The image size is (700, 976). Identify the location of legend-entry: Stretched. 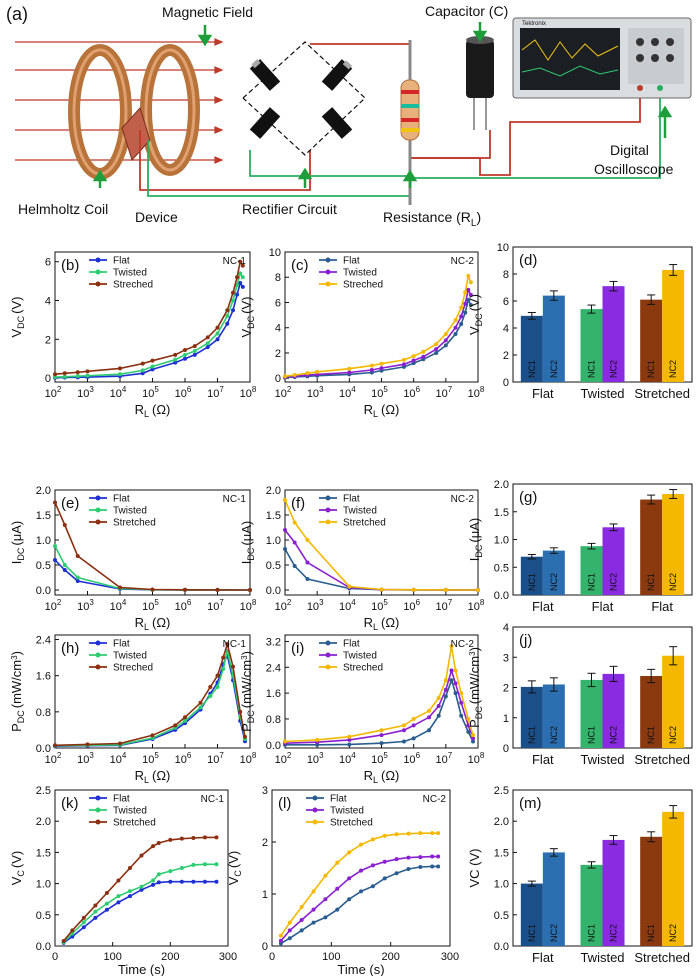
(134, 823).